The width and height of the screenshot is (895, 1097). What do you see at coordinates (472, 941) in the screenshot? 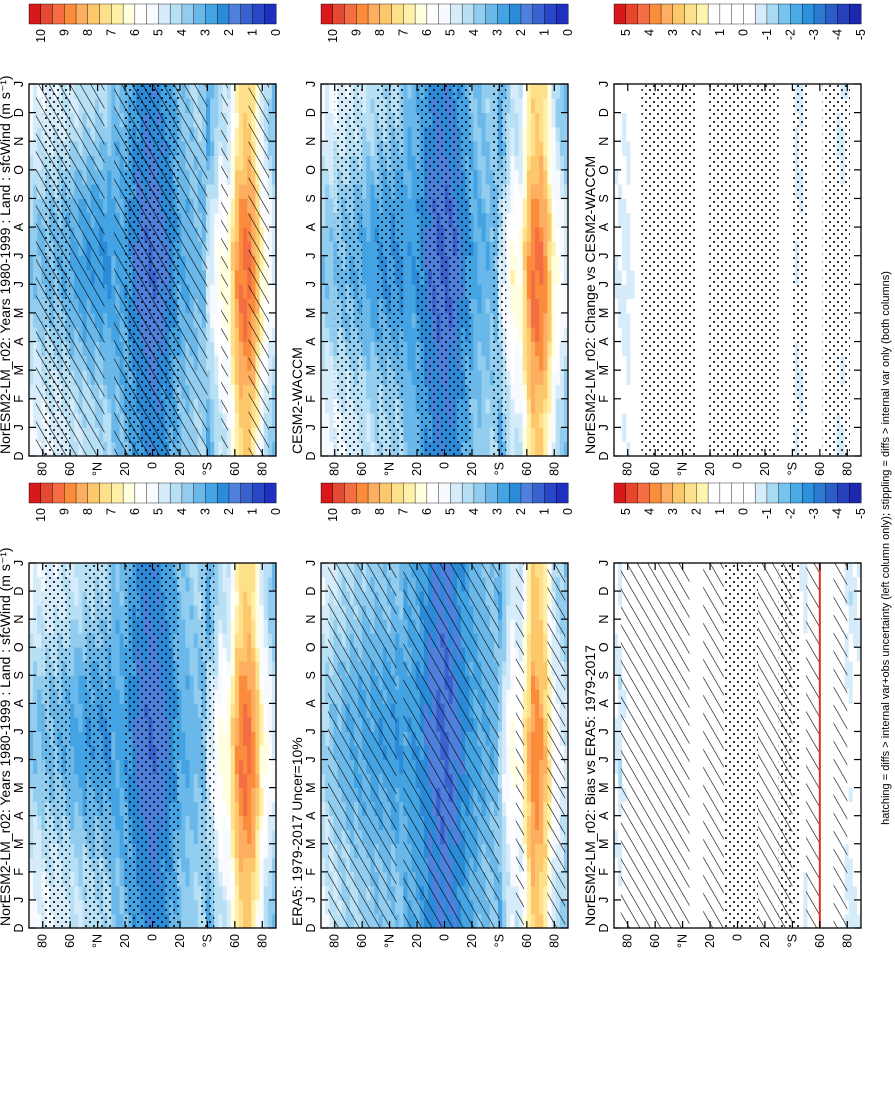
I see `x-tick-label: 20` at bounding box center [472, 941].